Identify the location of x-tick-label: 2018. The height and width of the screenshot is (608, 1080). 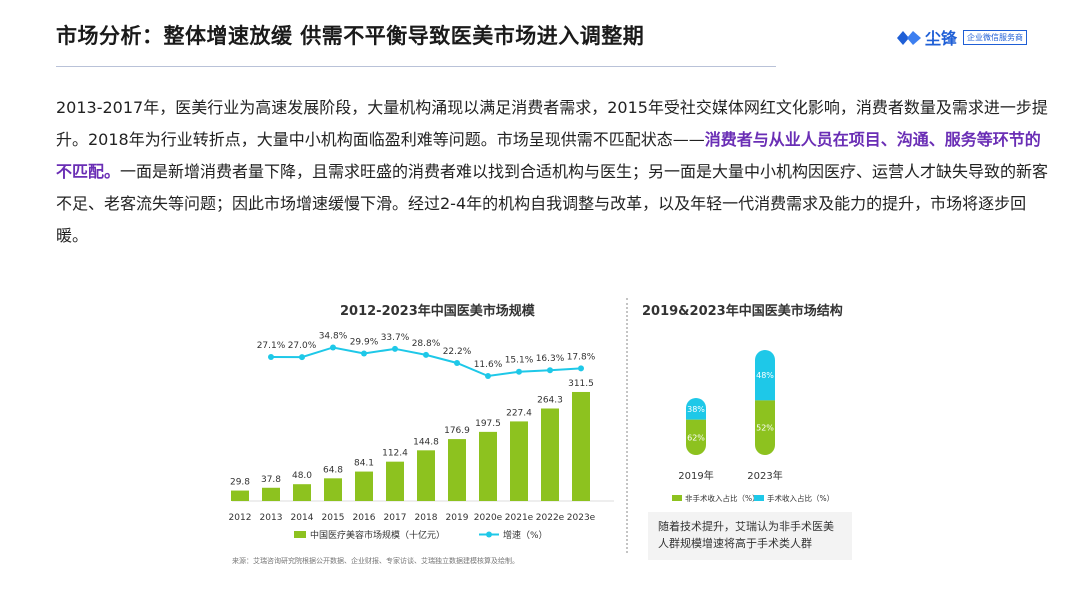
(426, 518).